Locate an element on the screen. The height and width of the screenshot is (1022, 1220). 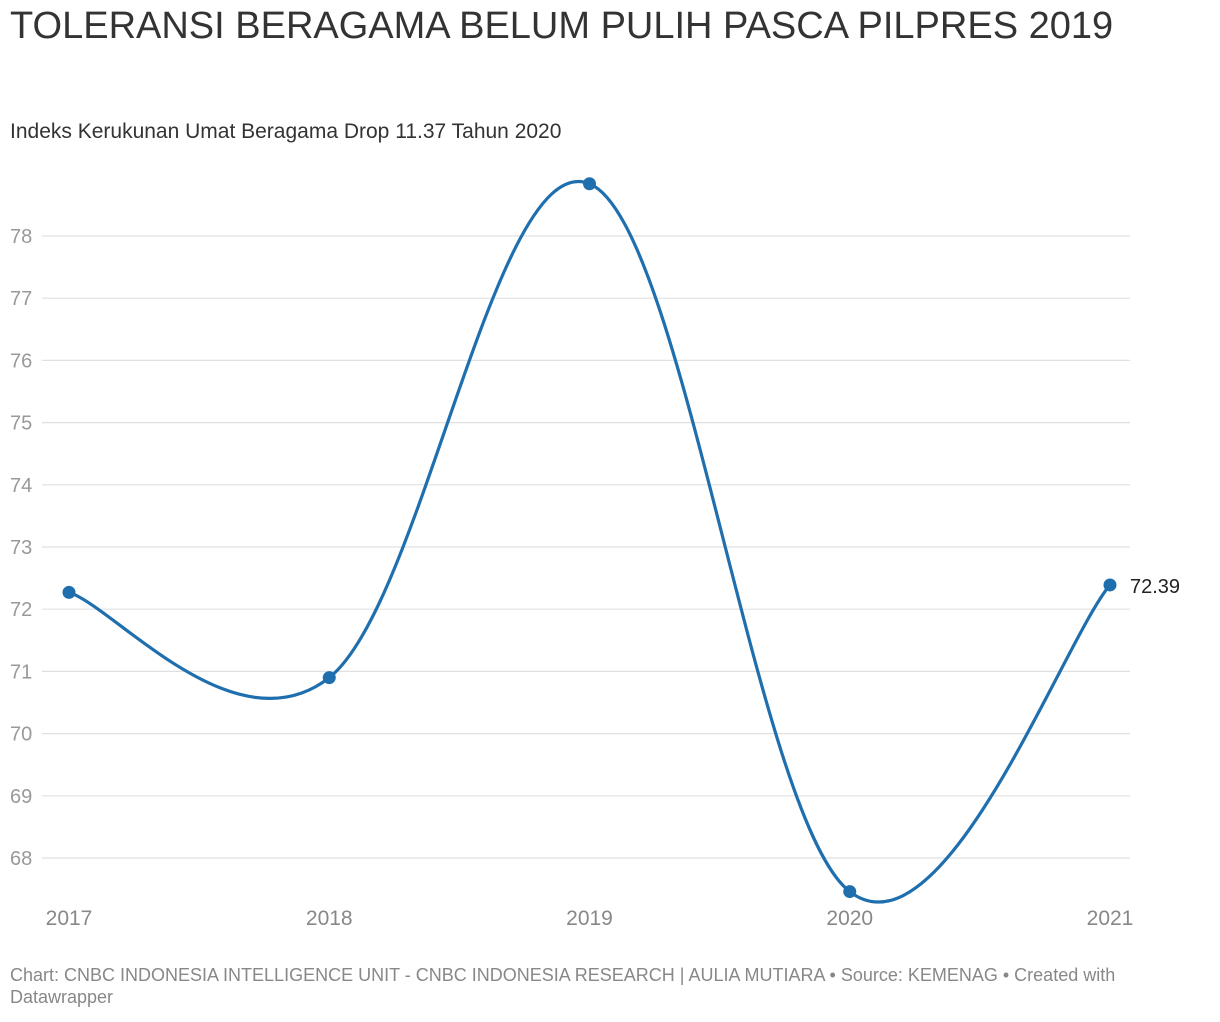
data-point-2018 is located at coordinates (329, 678).